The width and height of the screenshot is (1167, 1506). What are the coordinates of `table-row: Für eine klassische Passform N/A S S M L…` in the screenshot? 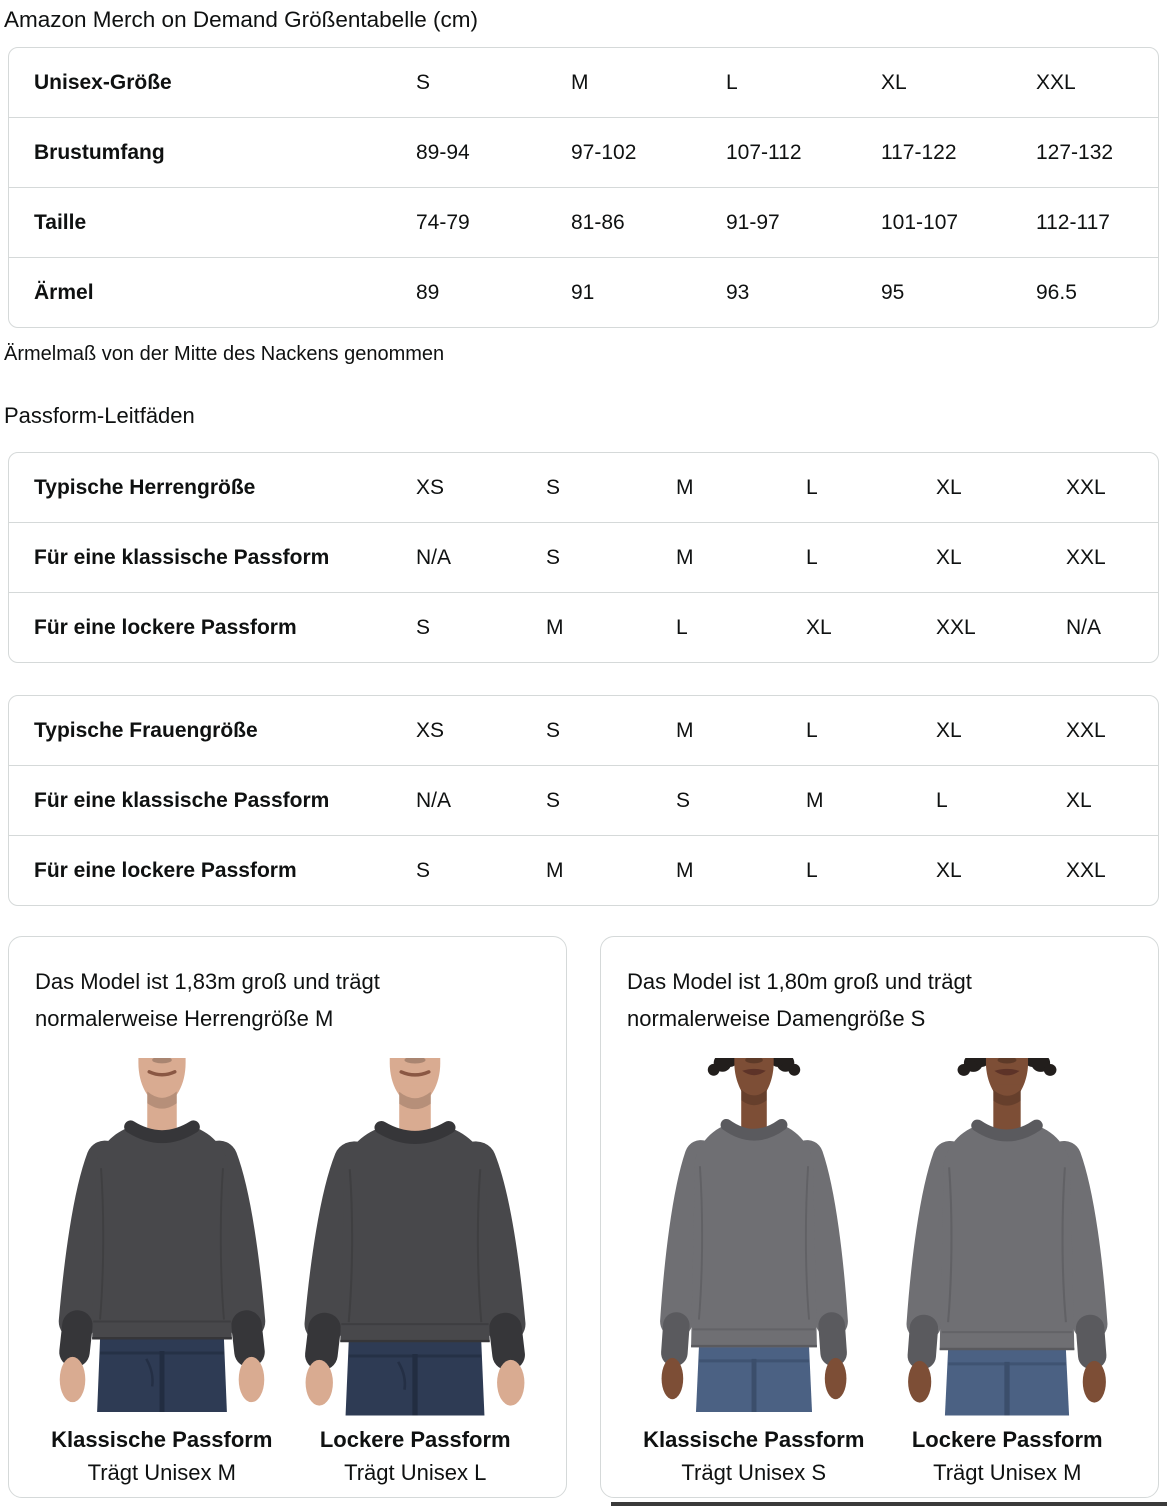 It's located at (583, 801).